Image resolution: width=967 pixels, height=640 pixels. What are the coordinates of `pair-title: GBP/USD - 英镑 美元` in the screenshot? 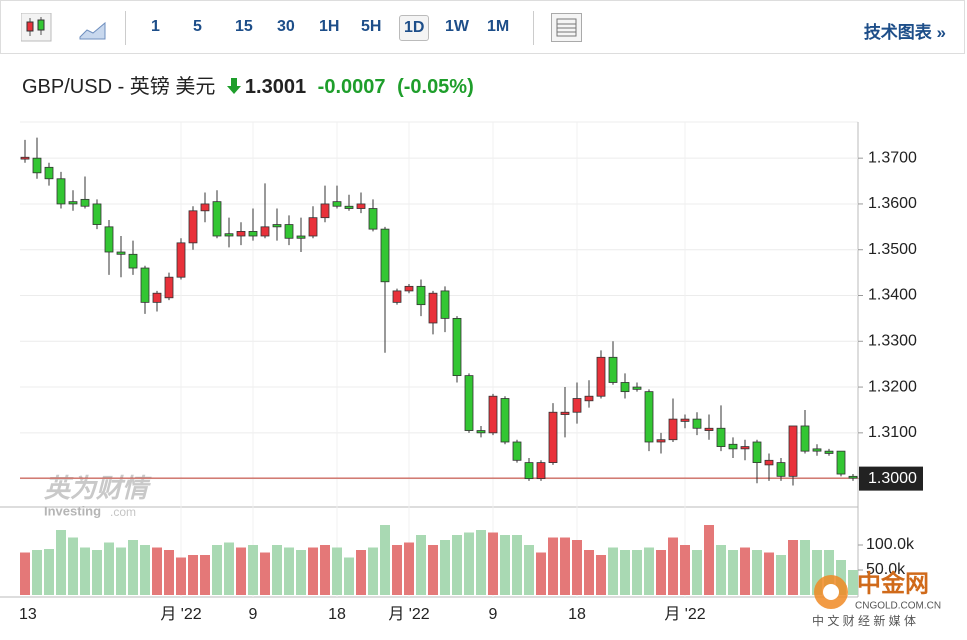 It's located at (119, 87).